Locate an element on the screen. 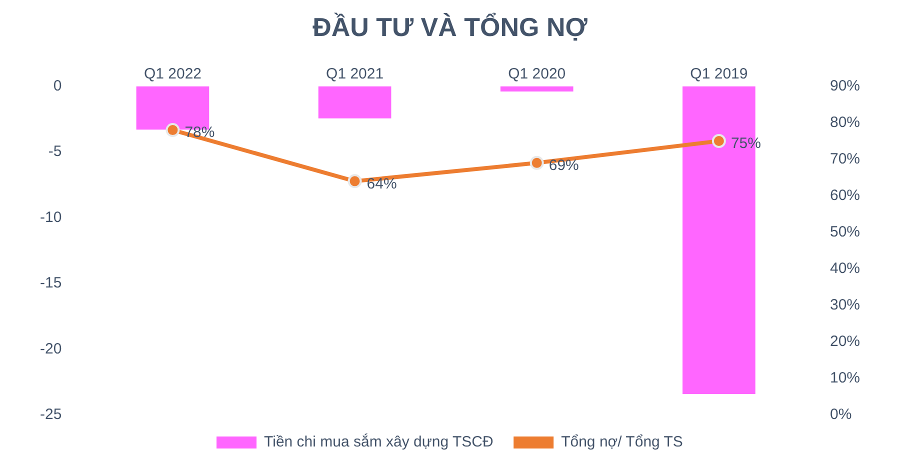 The width and height of the screenshot is (900, 470). x-tick-label: Q1 2021 is located at coordinates (355, 73).